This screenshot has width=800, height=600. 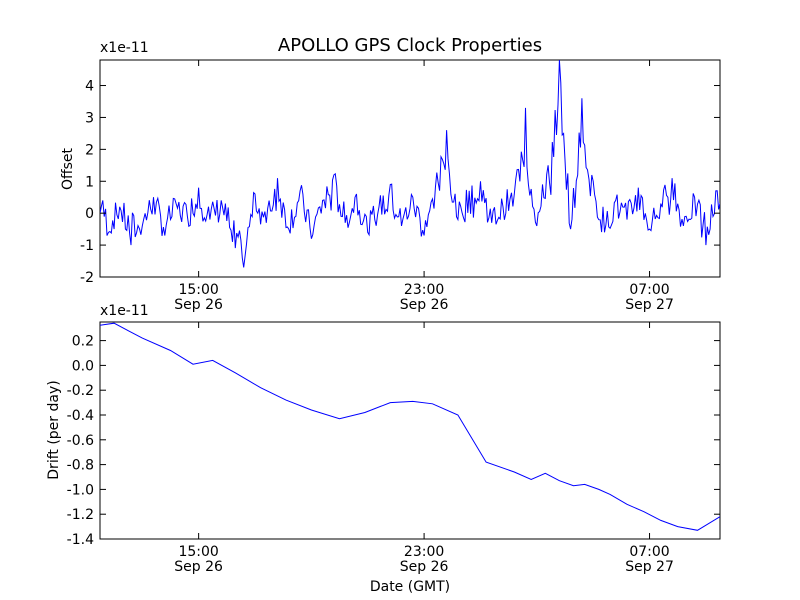 What do you see at coordinates (83, 342) in the screenshot?
I see `drift-ytick-label: 0.2` at bounding box center [83, 342].